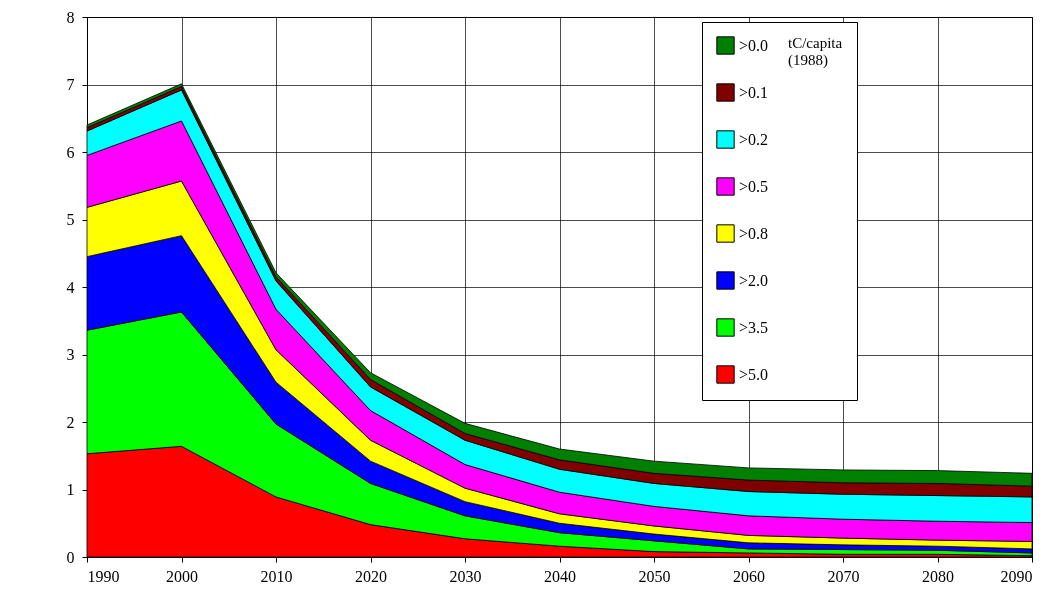 This screenshot has height=603, width=1055. What do you see at coordinates (1016, 576) in the screenshot?
I see `x-tick-label: 2090` at bounding box center [1016, 576].